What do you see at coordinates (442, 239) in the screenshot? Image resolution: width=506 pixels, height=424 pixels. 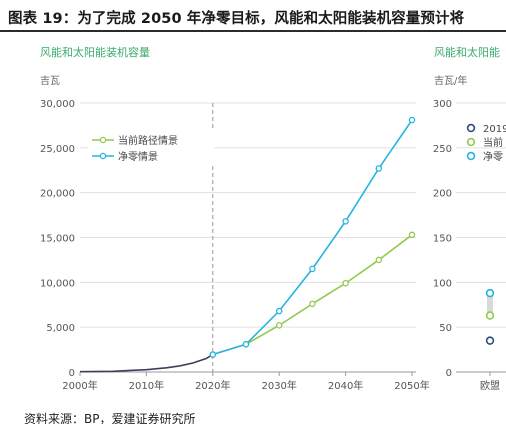 I see `chart2-y-tick-label: 150` at bounding box center [442, 239].